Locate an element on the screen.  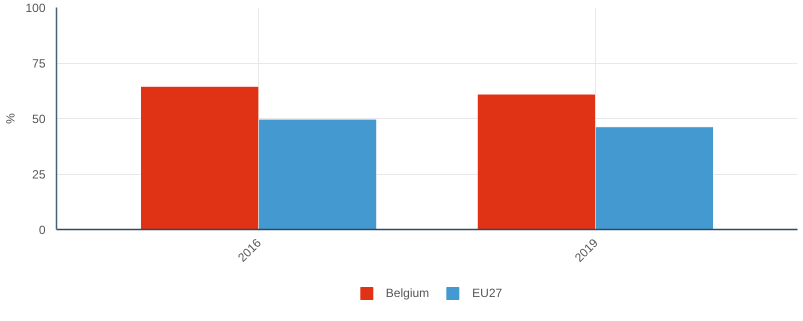
legend-label: EU27 is located at coordinates (487, 293).